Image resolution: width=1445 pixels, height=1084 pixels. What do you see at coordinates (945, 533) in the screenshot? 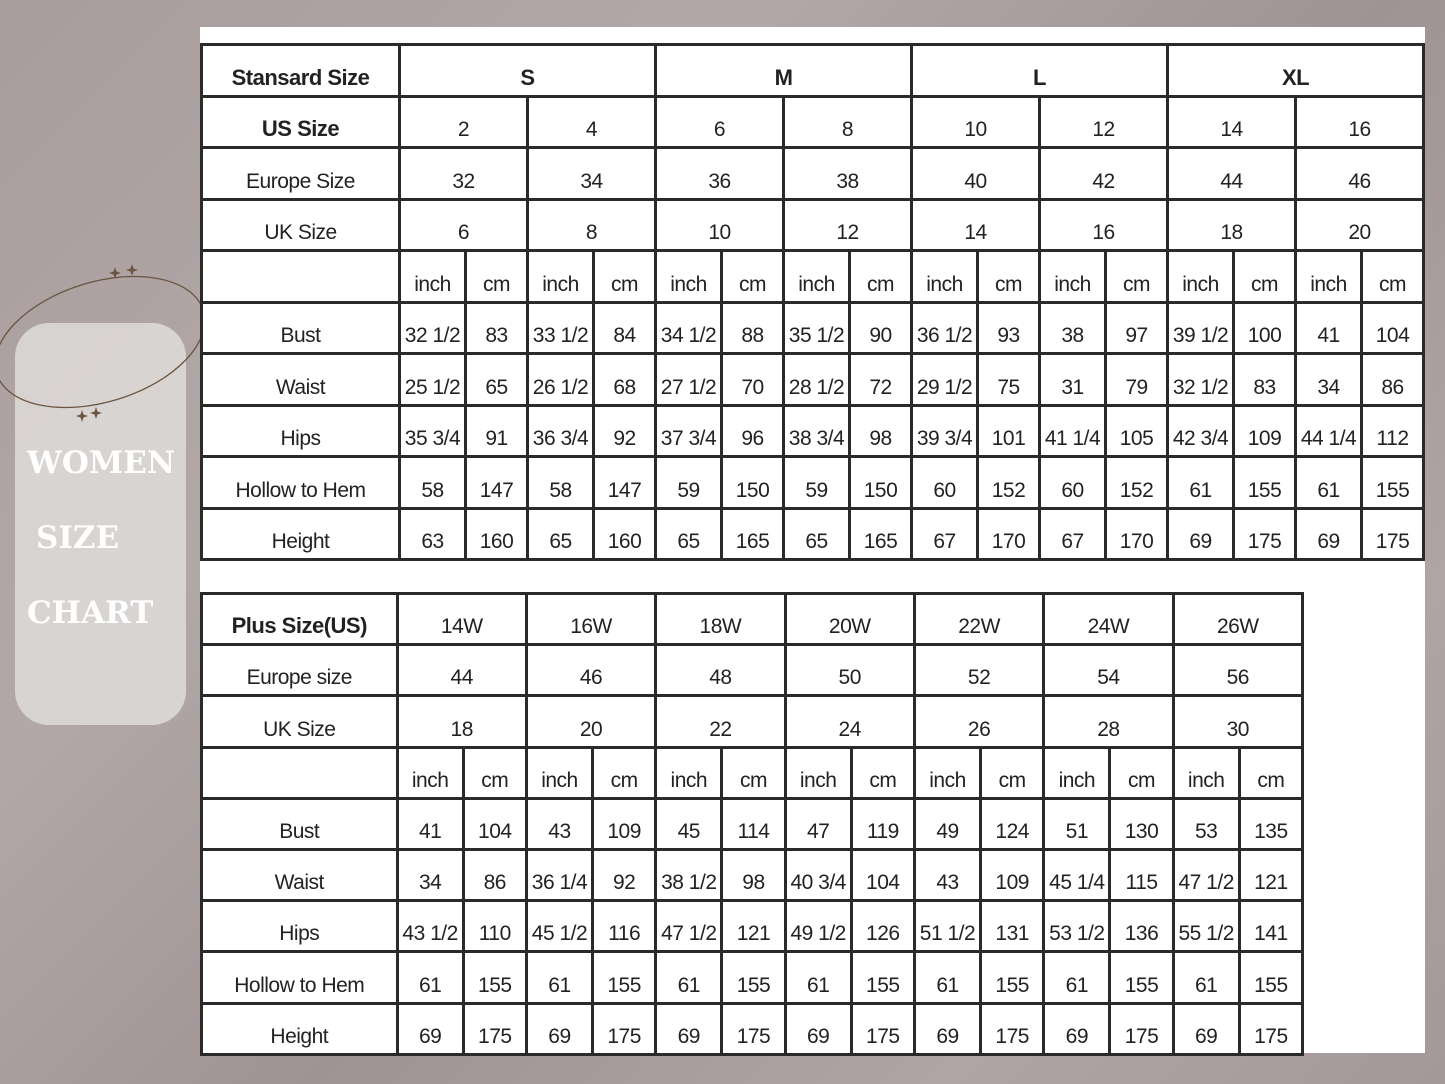
I see `measure-cell: 67` at bounding box center [945, 533].